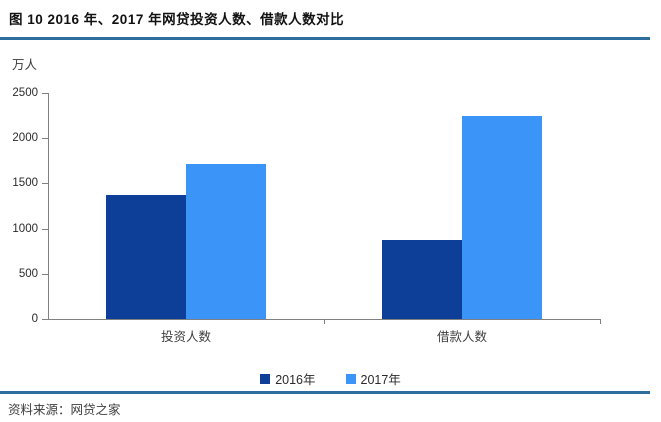  I want to click on legend-item-2016年: 2016年, so click(288, 378).